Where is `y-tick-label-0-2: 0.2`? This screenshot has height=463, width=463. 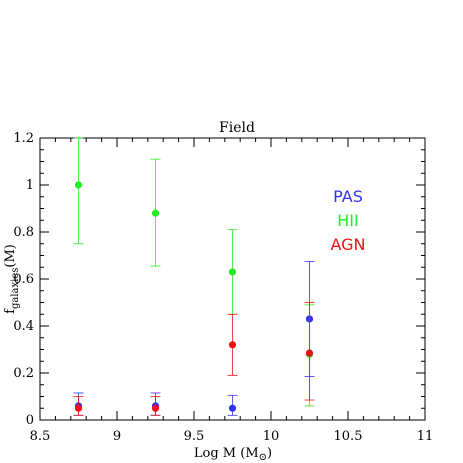 y-tick-label-0-2: 0.2 is located at coordinates (23, 373).